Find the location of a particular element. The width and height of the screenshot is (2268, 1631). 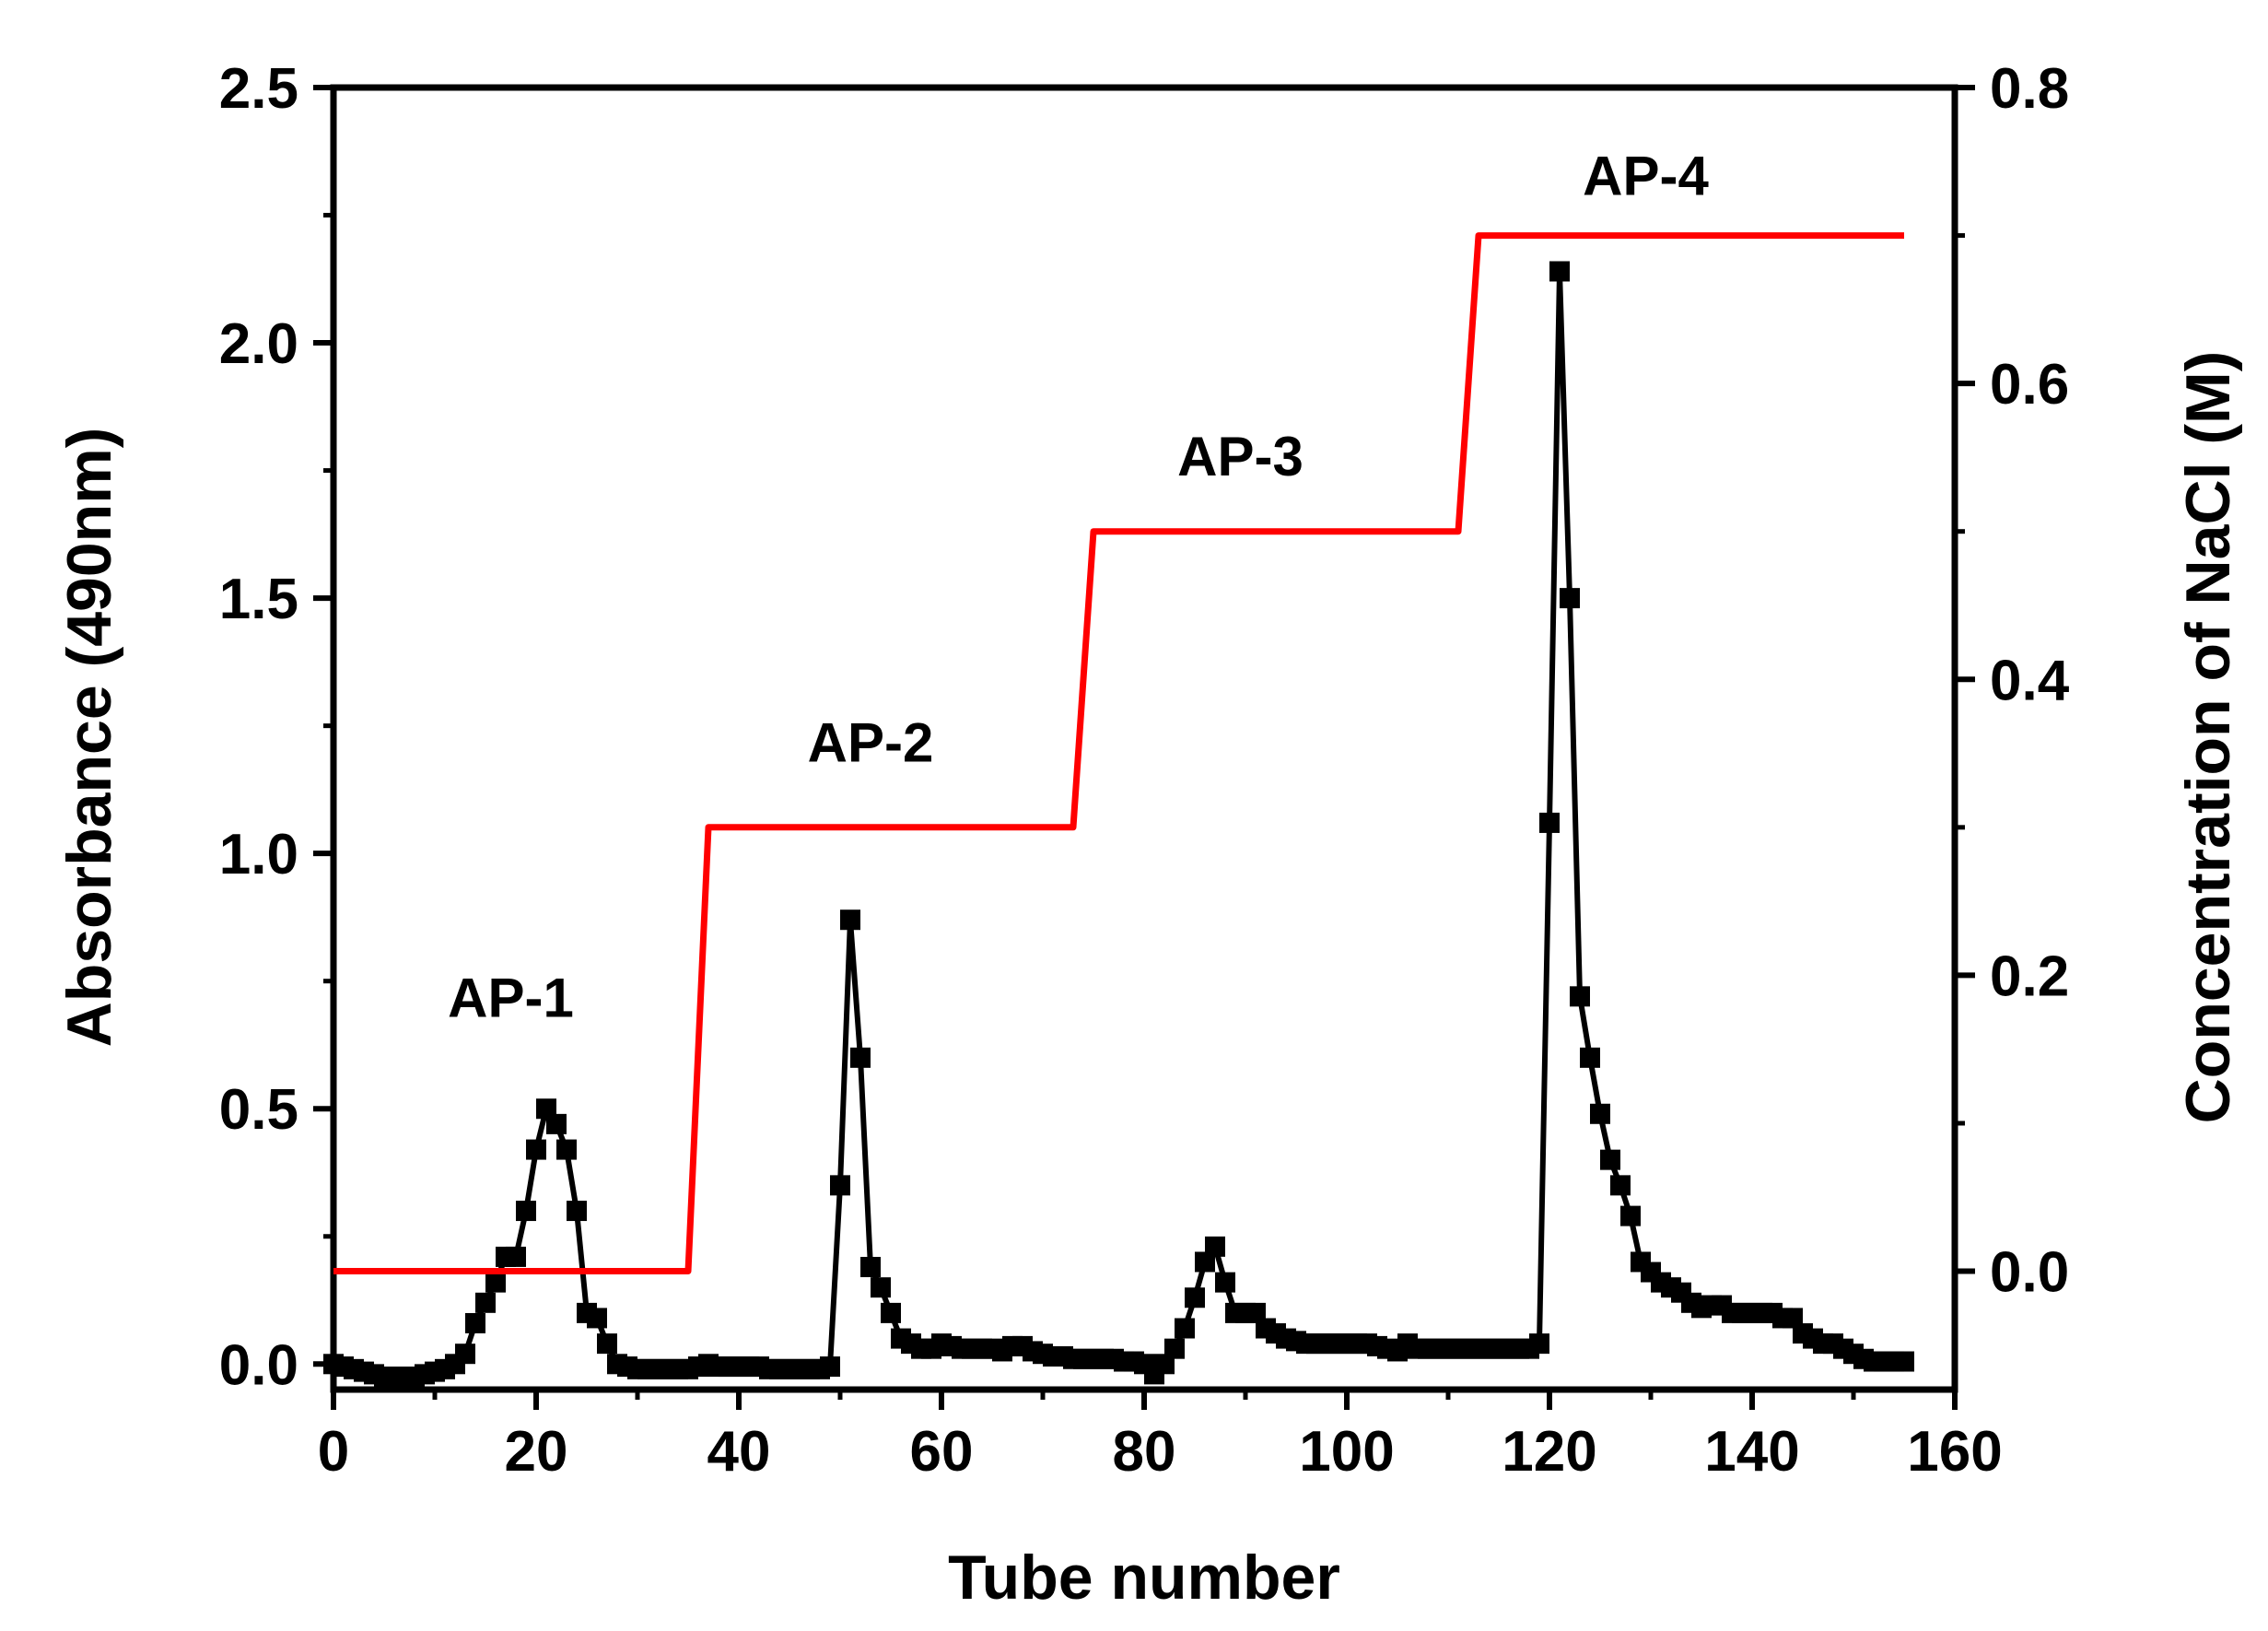

x-tick-label: 140 is located at coordinates (1751, 1452).